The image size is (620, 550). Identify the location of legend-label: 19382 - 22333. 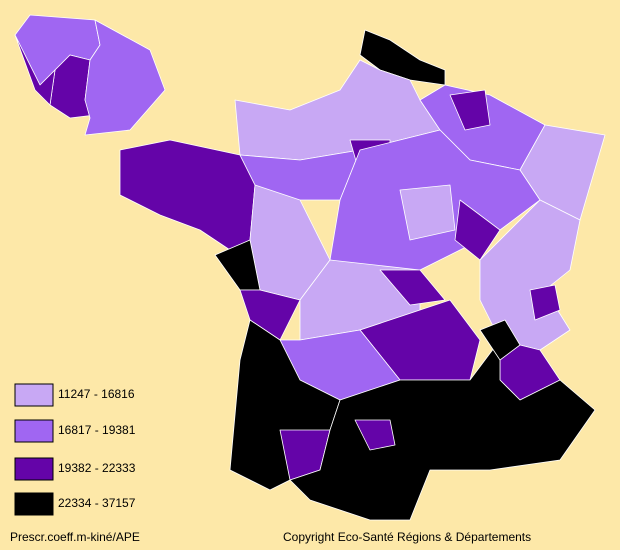
(97, 468).